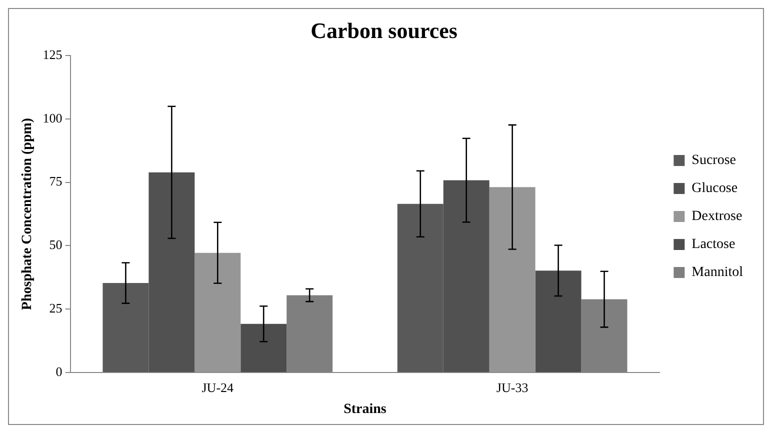  What do you see at coordinates (52, 118) in the screenshot?
I see `y-tick-label: 100` at bounding box center [52, 118].